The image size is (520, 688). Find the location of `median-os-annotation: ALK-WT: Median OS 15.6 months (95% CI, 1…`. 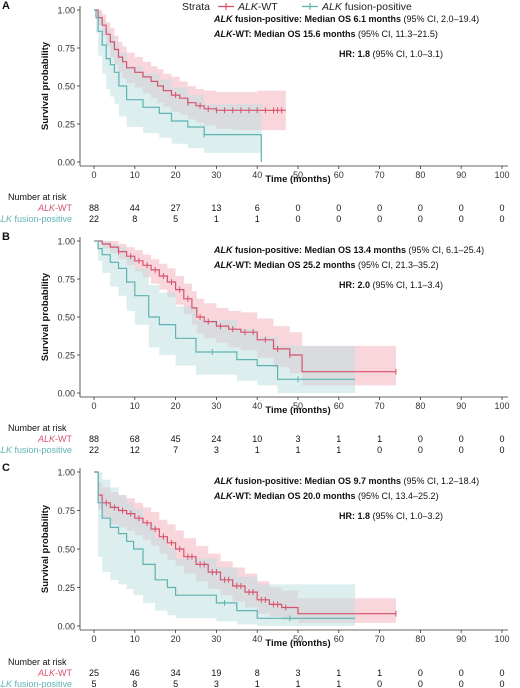

median-os-annotation: ALK-WT: Median OS 15.6 months (95% CI, 1… is located at coordinates (325, 34).